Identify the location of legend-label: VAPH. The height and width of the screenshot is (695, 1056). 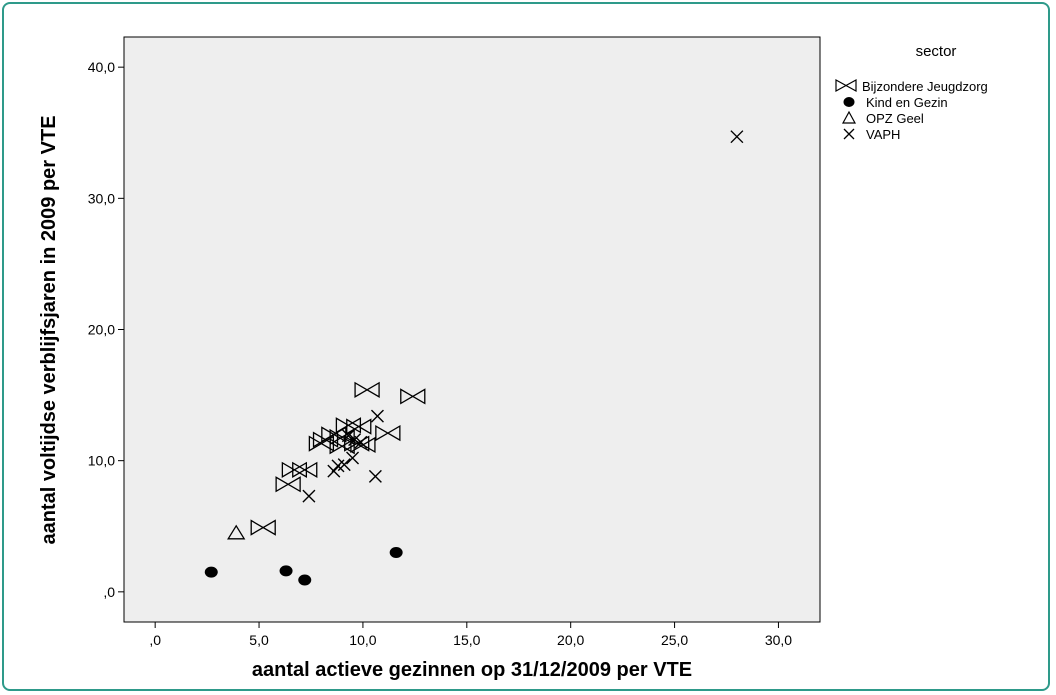
(883, 134).